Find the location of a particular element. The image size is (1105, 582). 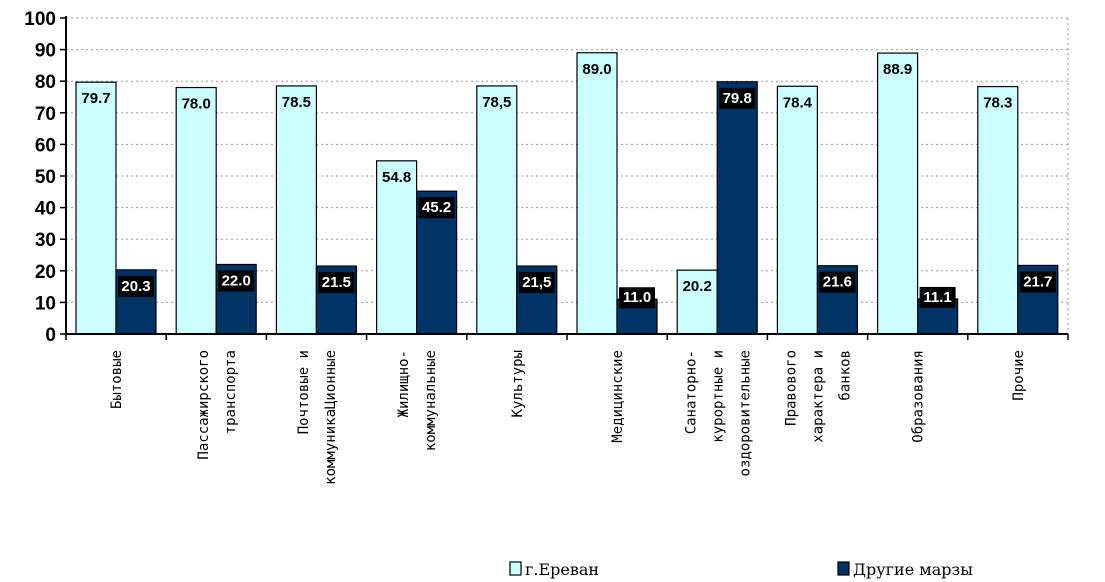

y-tick-label: 40 is located at coordinates (45, 209).